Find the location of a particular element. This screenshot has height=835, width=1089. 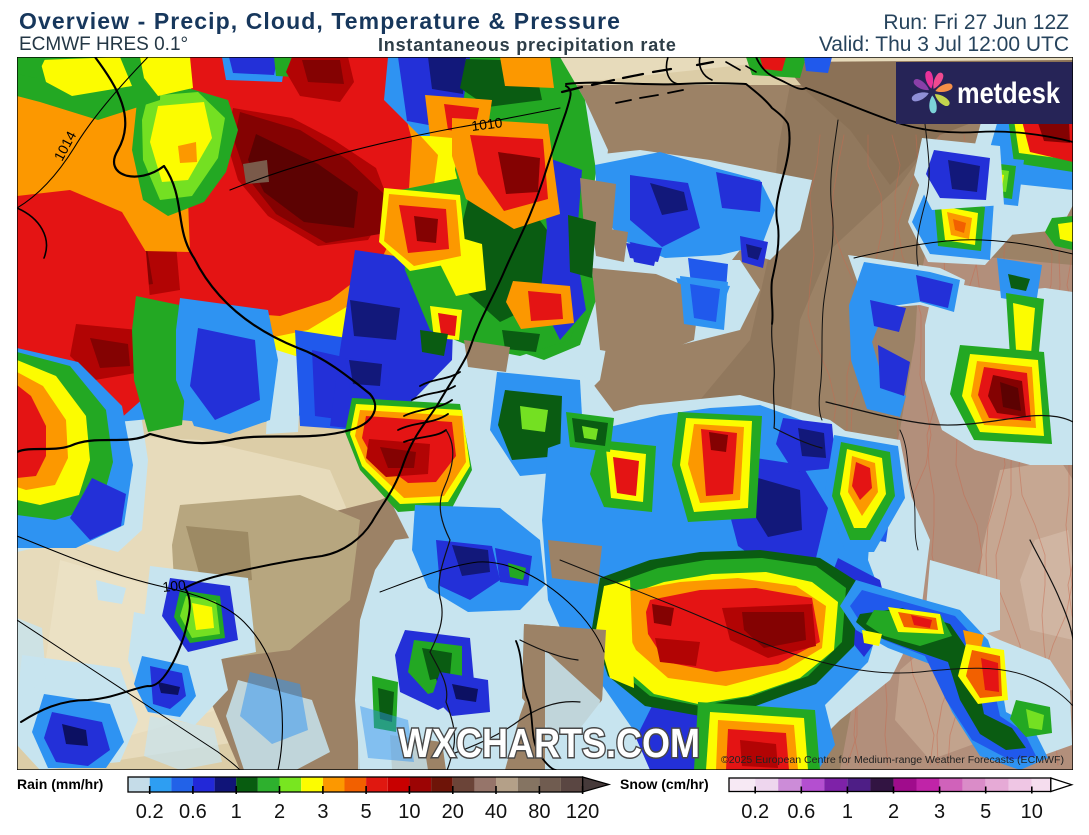

svg-text: metdesk is located at coordinates (1008, 93).